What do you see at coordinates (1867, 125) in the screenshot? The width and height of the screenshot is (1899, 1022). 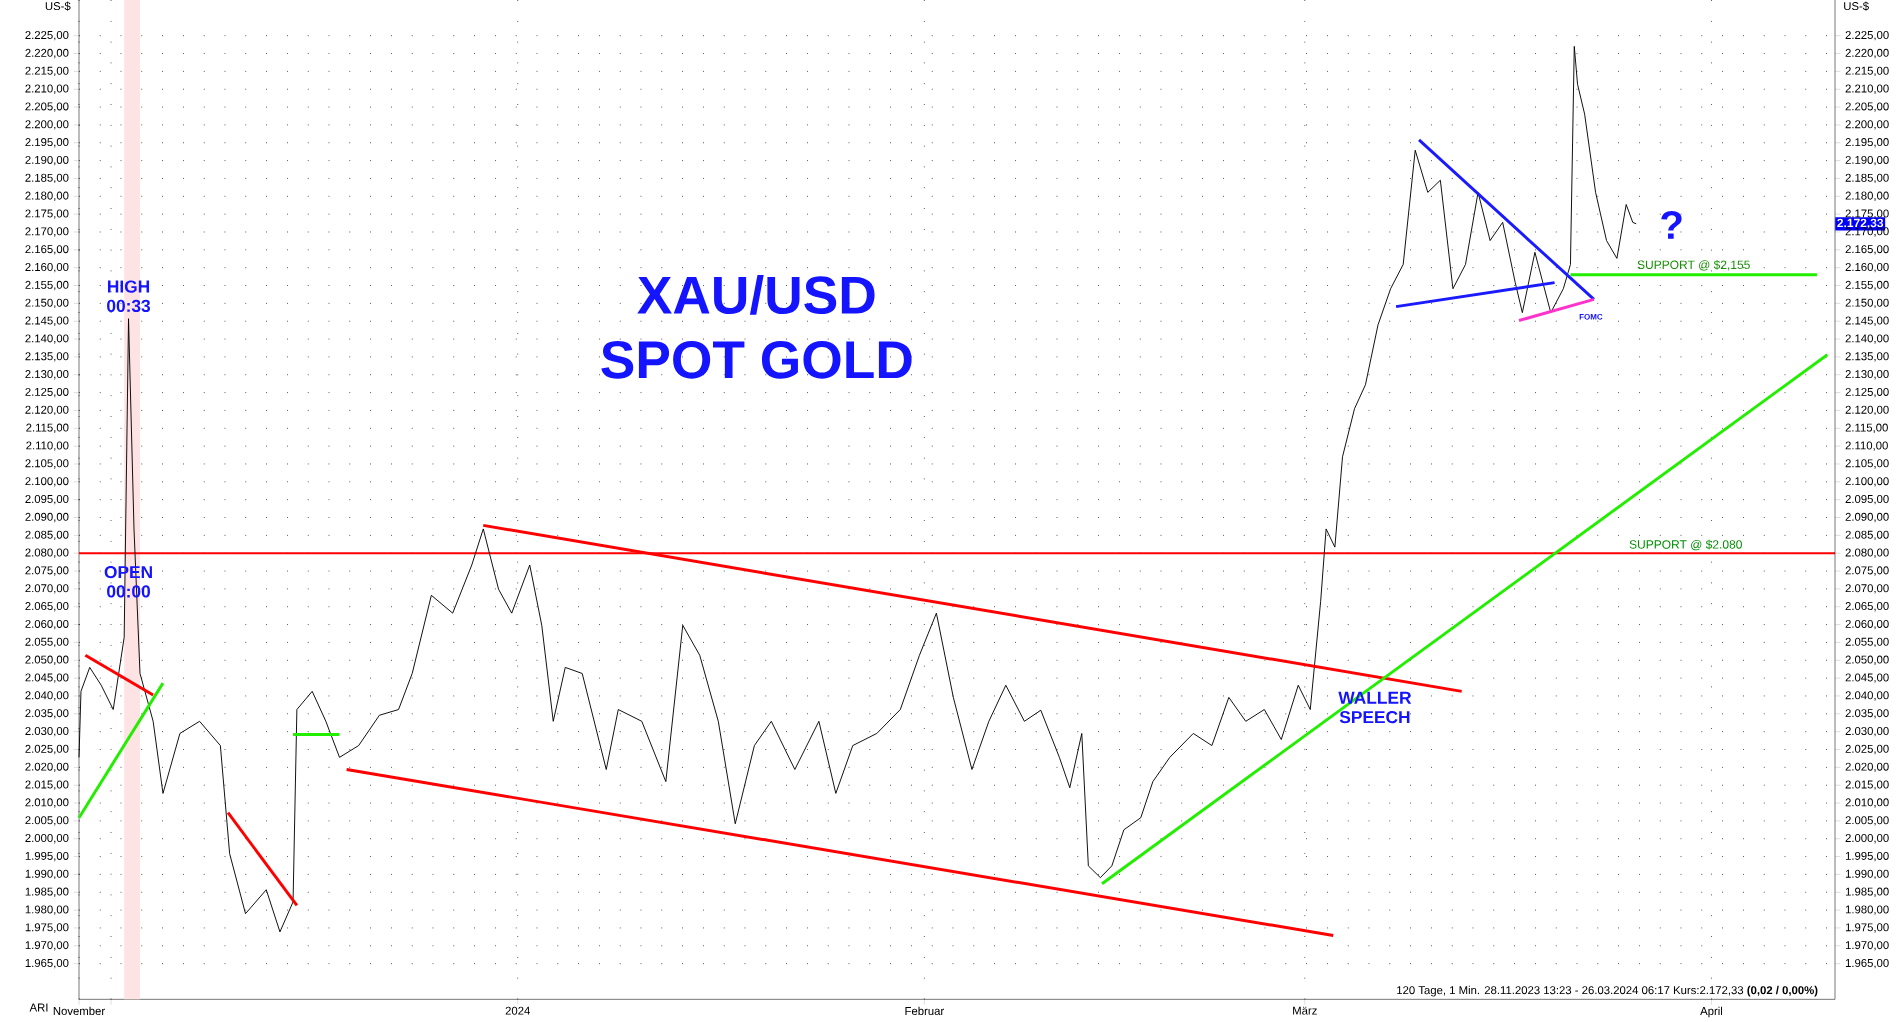 I see `y2-tick-label: 2.200,00` at bounding box center [1867, 125].